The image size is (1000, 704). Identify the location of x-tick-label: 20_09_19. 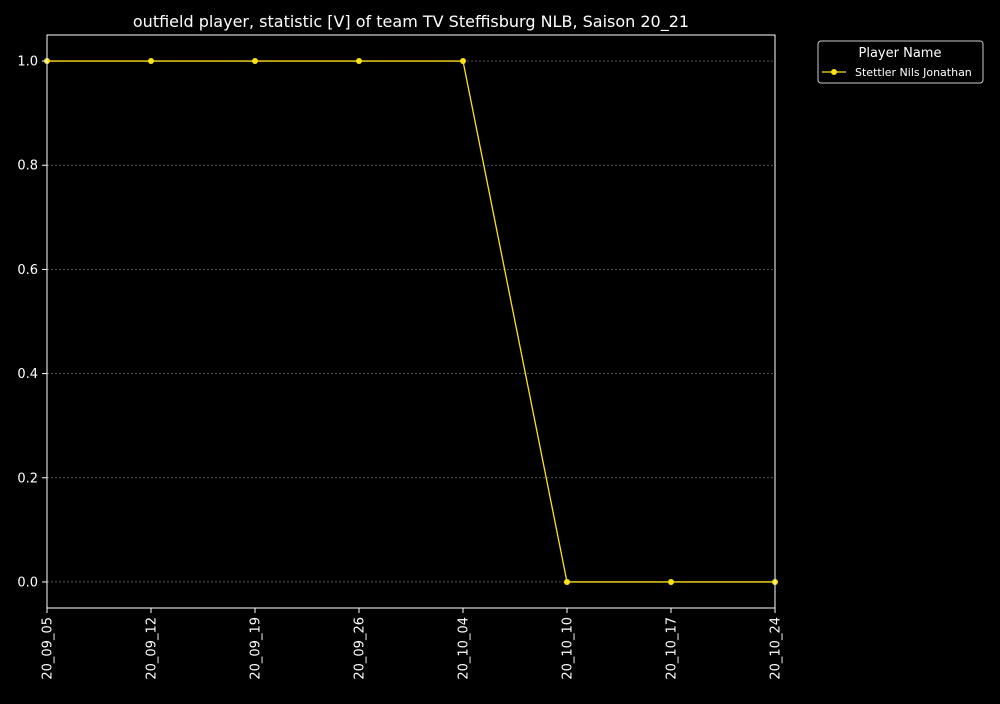
(256, 648).